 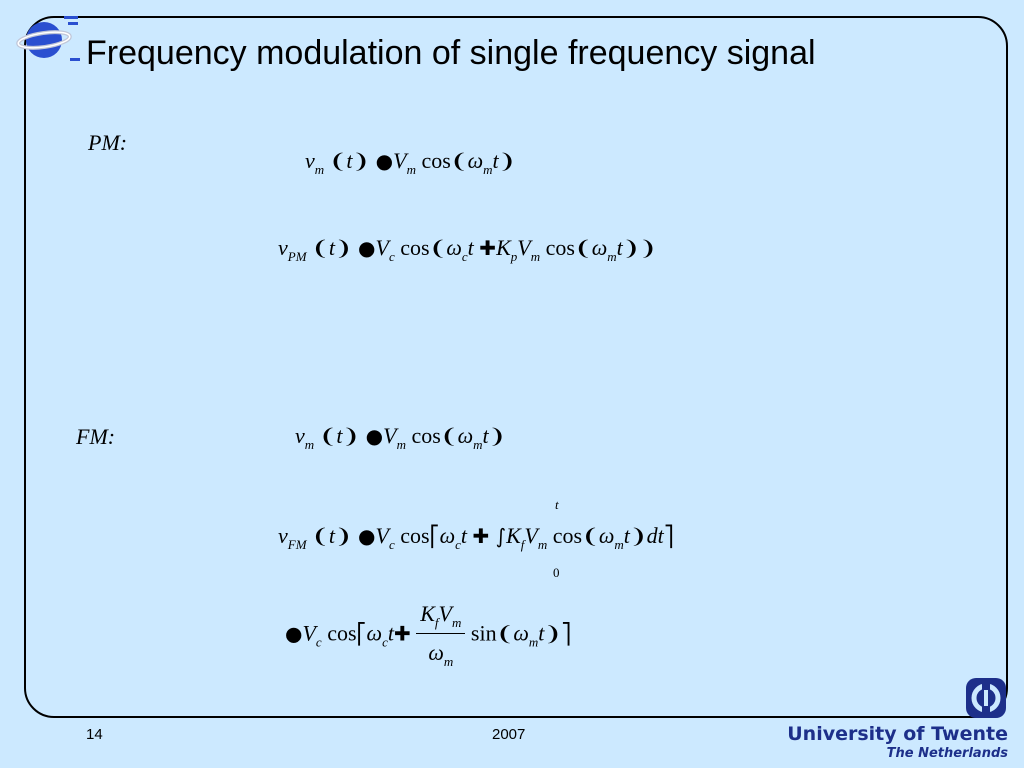 What do you see at coordinates (400, 437) in the screenshot?
I see `fm-equation-1: vm ❨t❩ ●Vm cos❨ωmt❩` at bounding box center [400, 437].